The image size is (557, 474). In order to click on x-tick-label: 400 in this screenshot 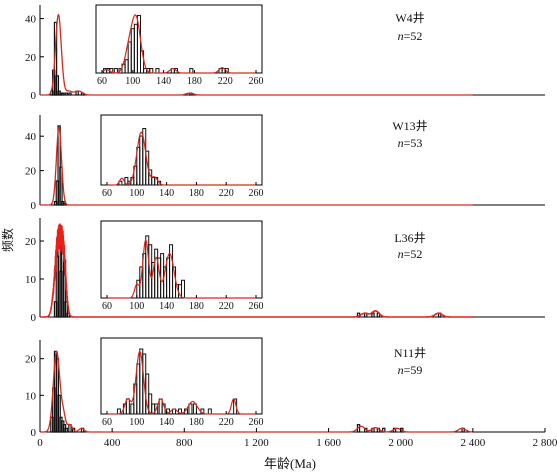, I will do `click(112, 443)`.